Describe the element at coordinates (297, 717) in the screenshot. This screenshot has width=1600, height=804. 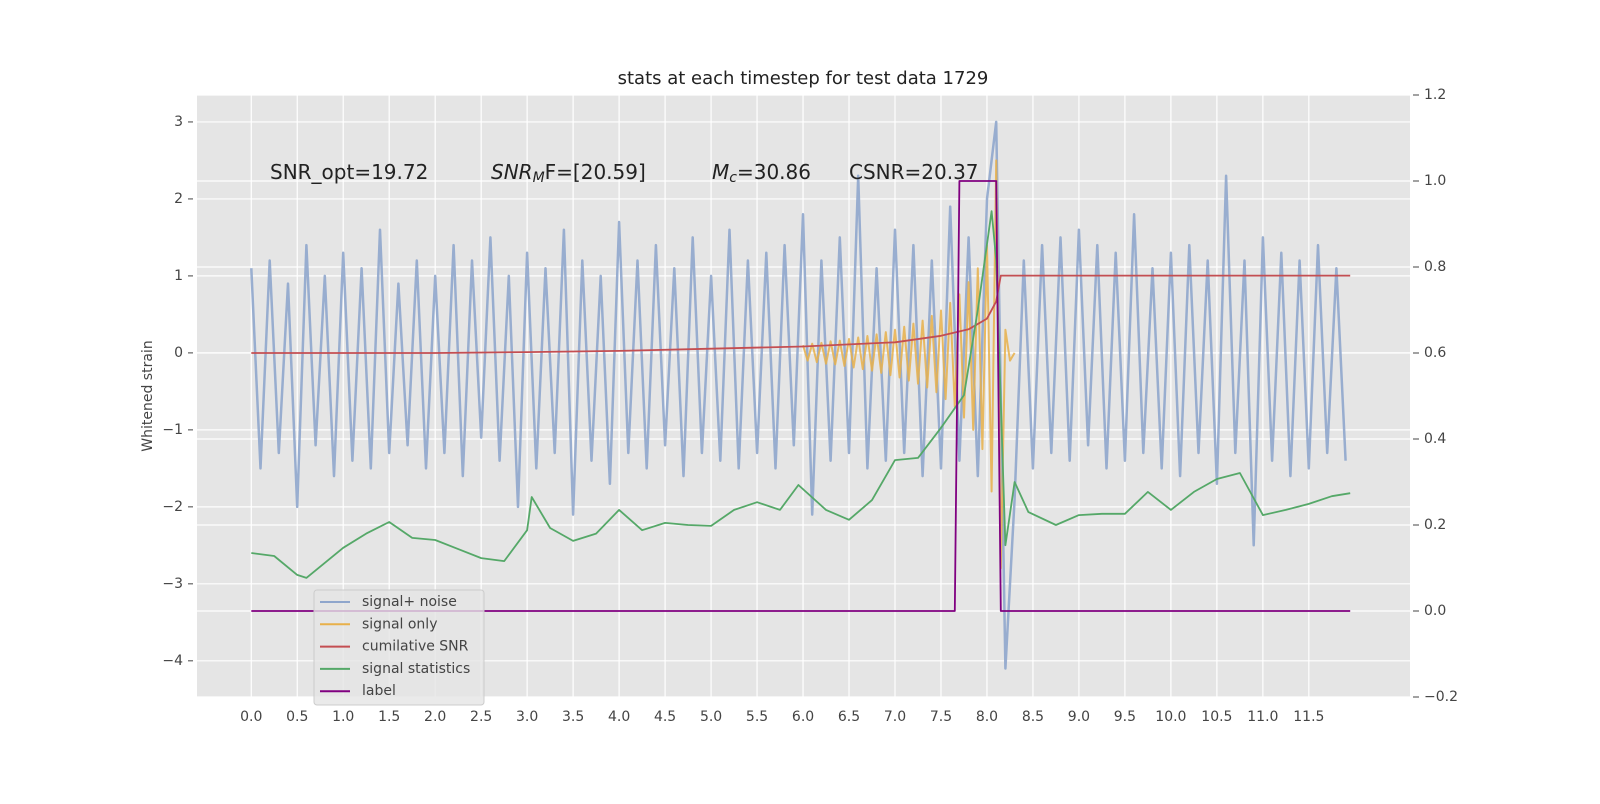
I see `x-tick-label: 0.5` at that location.